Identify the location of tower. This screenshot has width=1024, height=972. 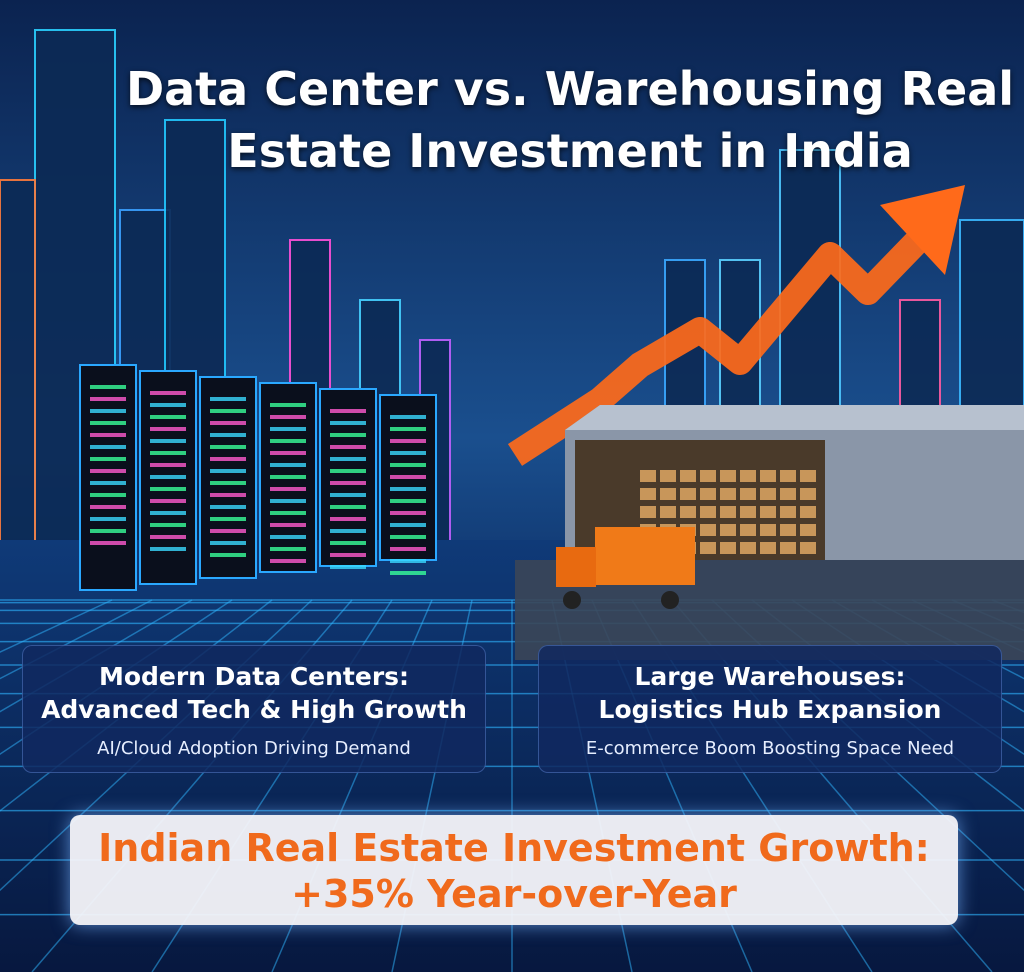
(18, 370).